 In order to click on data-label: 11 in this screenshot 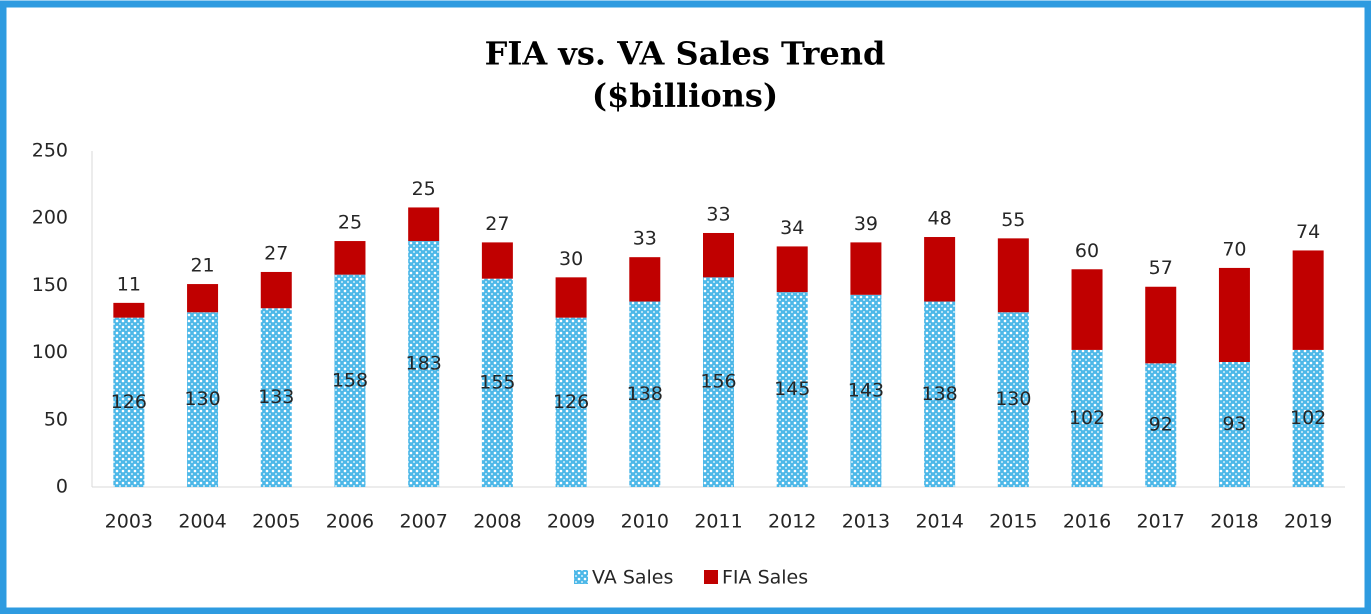, I will do `click(129, 284)`.